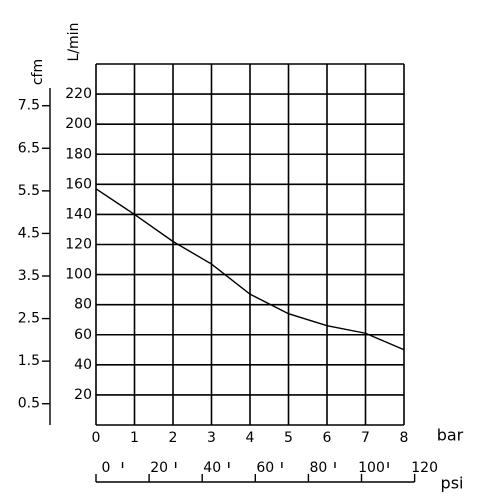  Describe the element at coordinates (83, 395) in the screenshot. I see `y-tick-label: 20` at that location.